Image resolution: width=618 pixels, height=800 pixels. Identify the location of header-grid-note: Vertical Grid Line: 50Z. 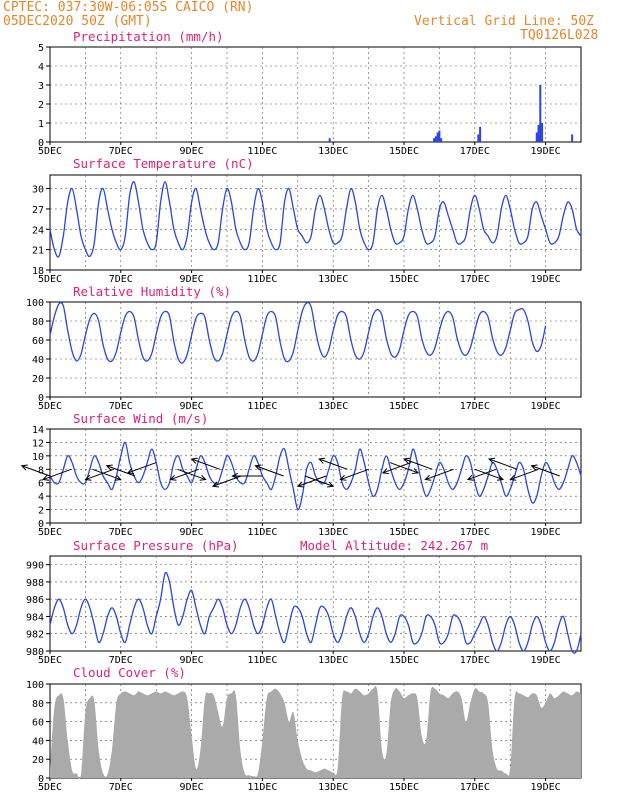
(504, 21).